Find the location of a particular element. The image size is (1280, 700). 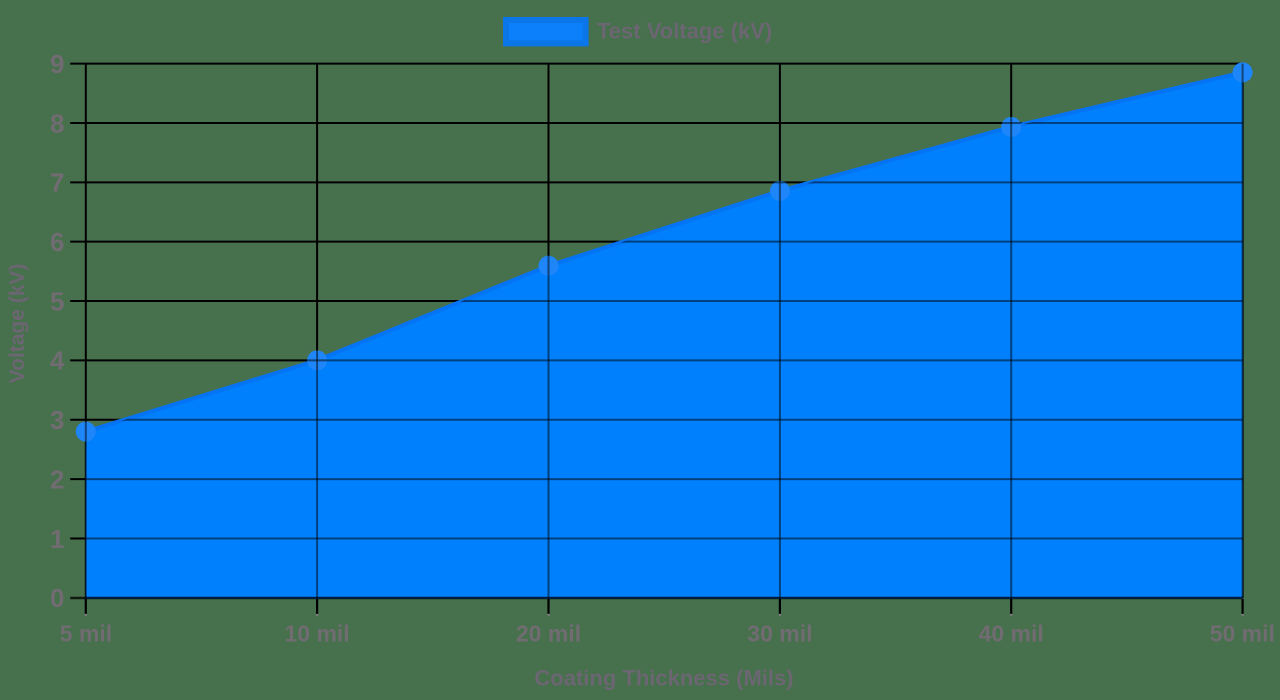

svg-text: 5 is located at coordinates (57, 301).